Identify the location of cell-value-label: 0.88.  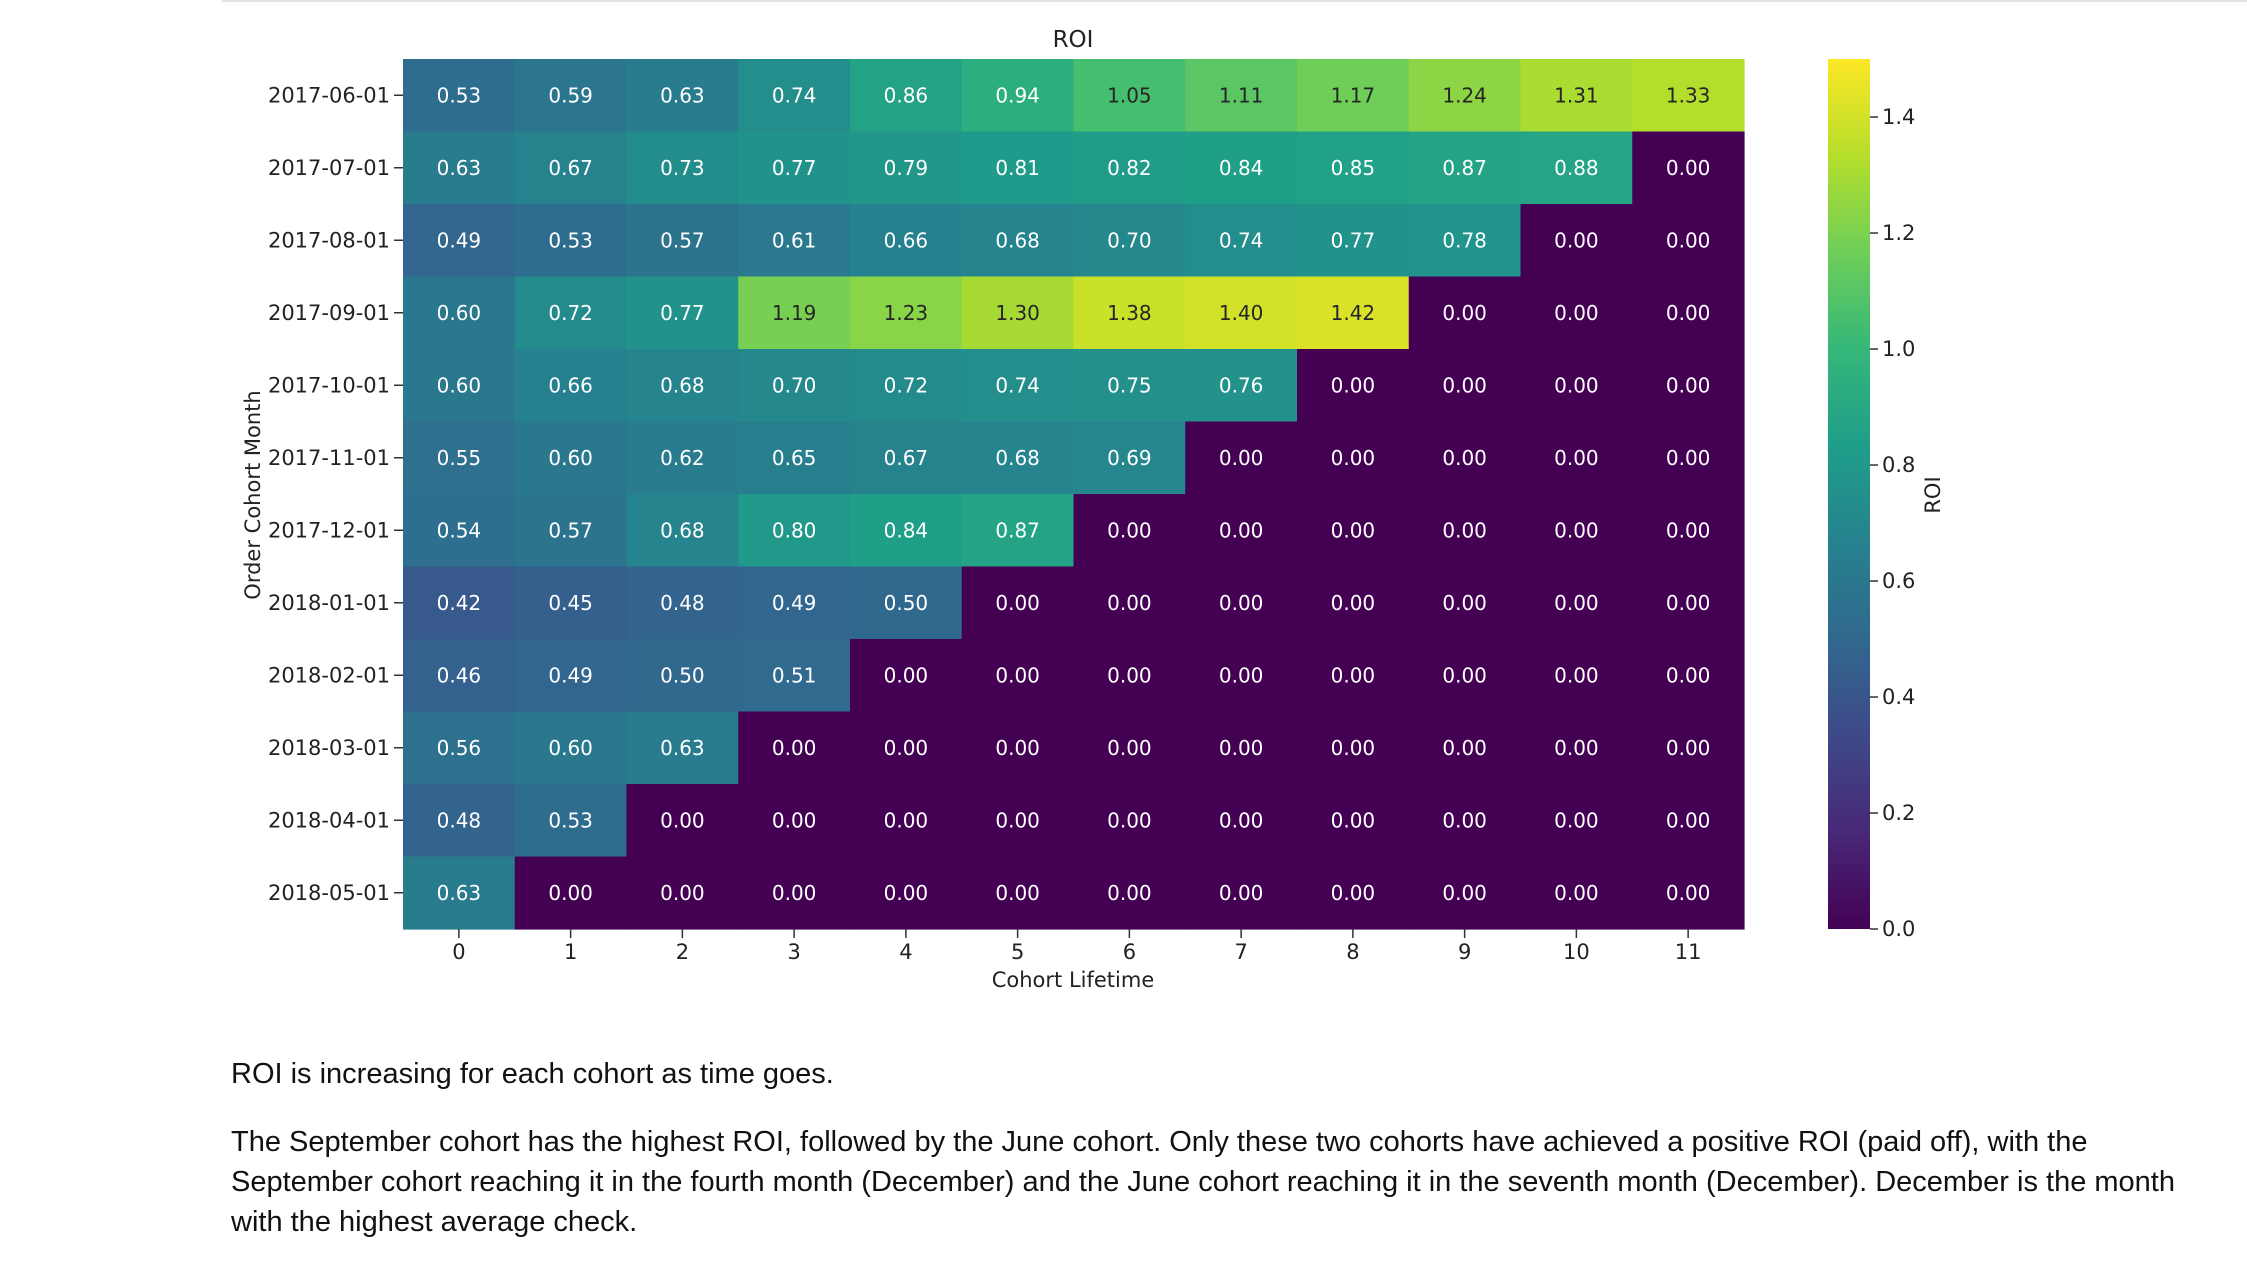
(1576, 168).